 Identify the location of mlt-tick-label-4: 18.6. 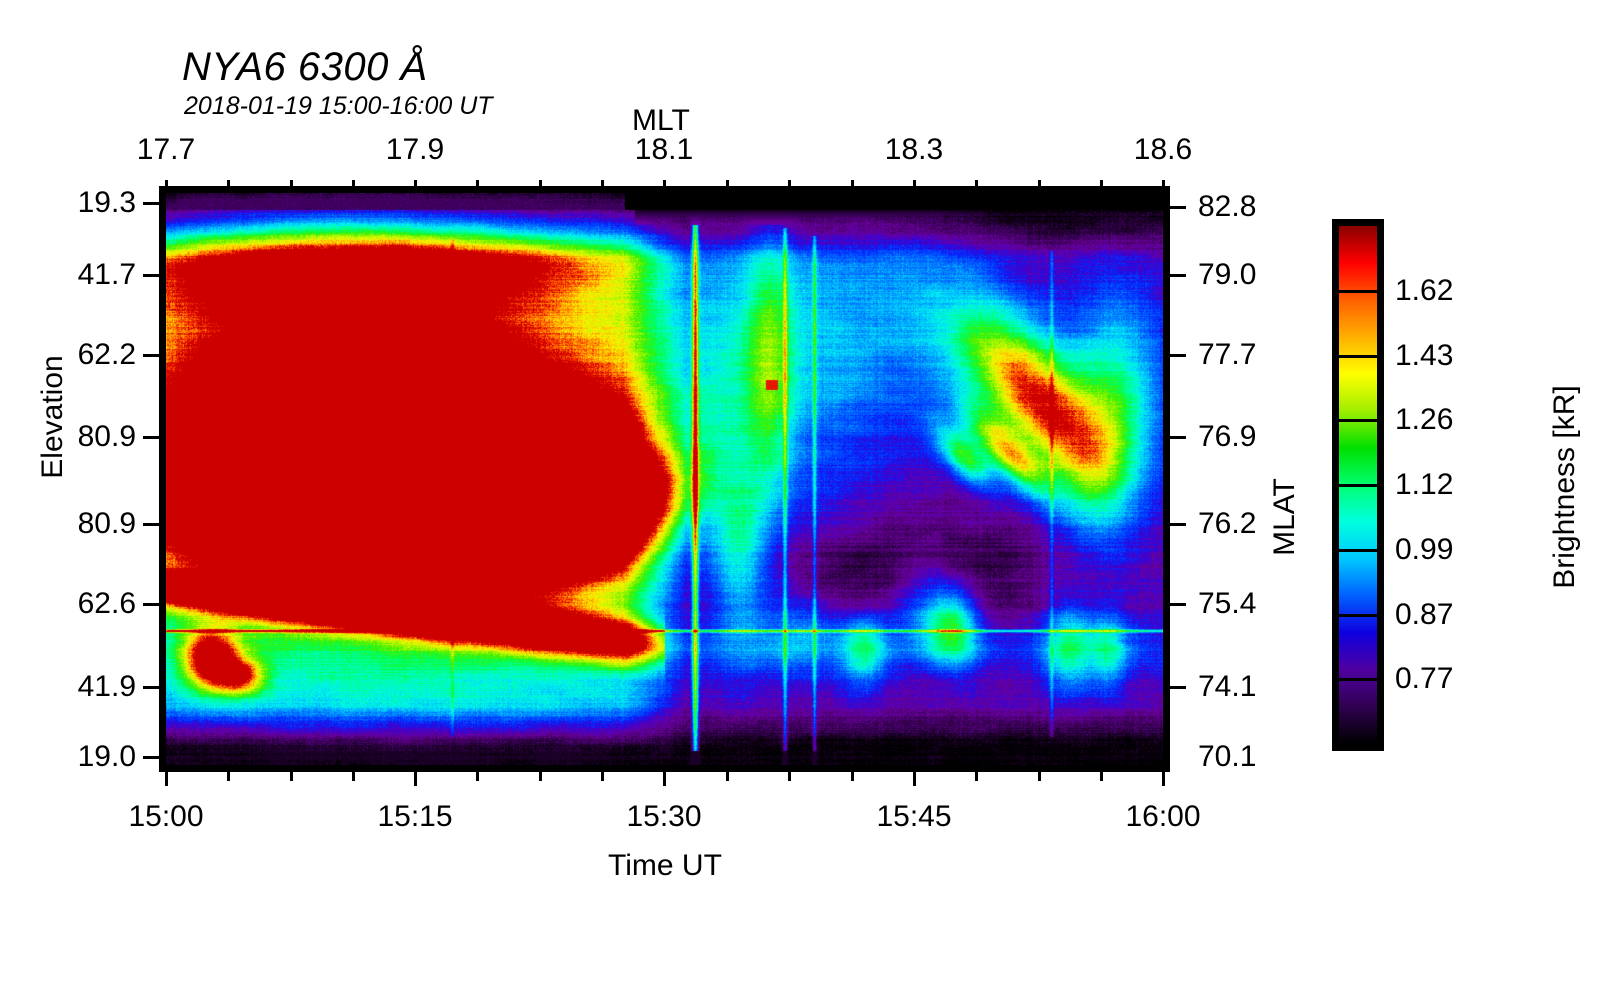
(1163, 149).